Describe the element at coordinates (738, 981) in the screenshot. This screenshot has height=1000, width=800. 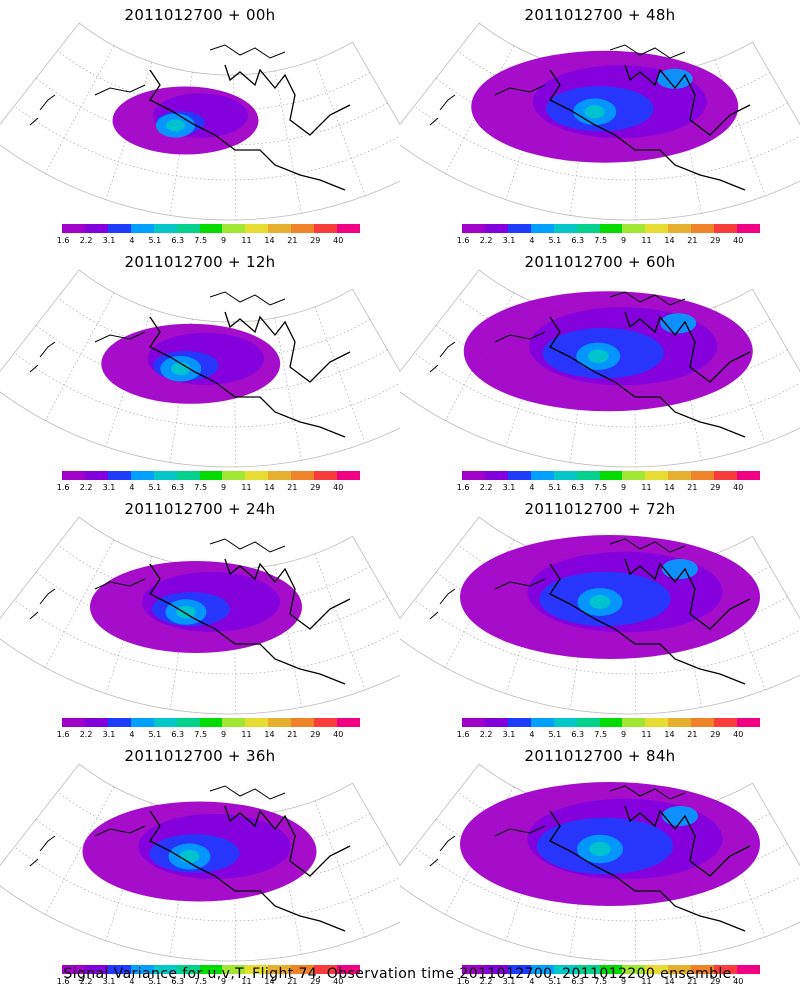
I see `colorbar-tick-label: 40` at that location.